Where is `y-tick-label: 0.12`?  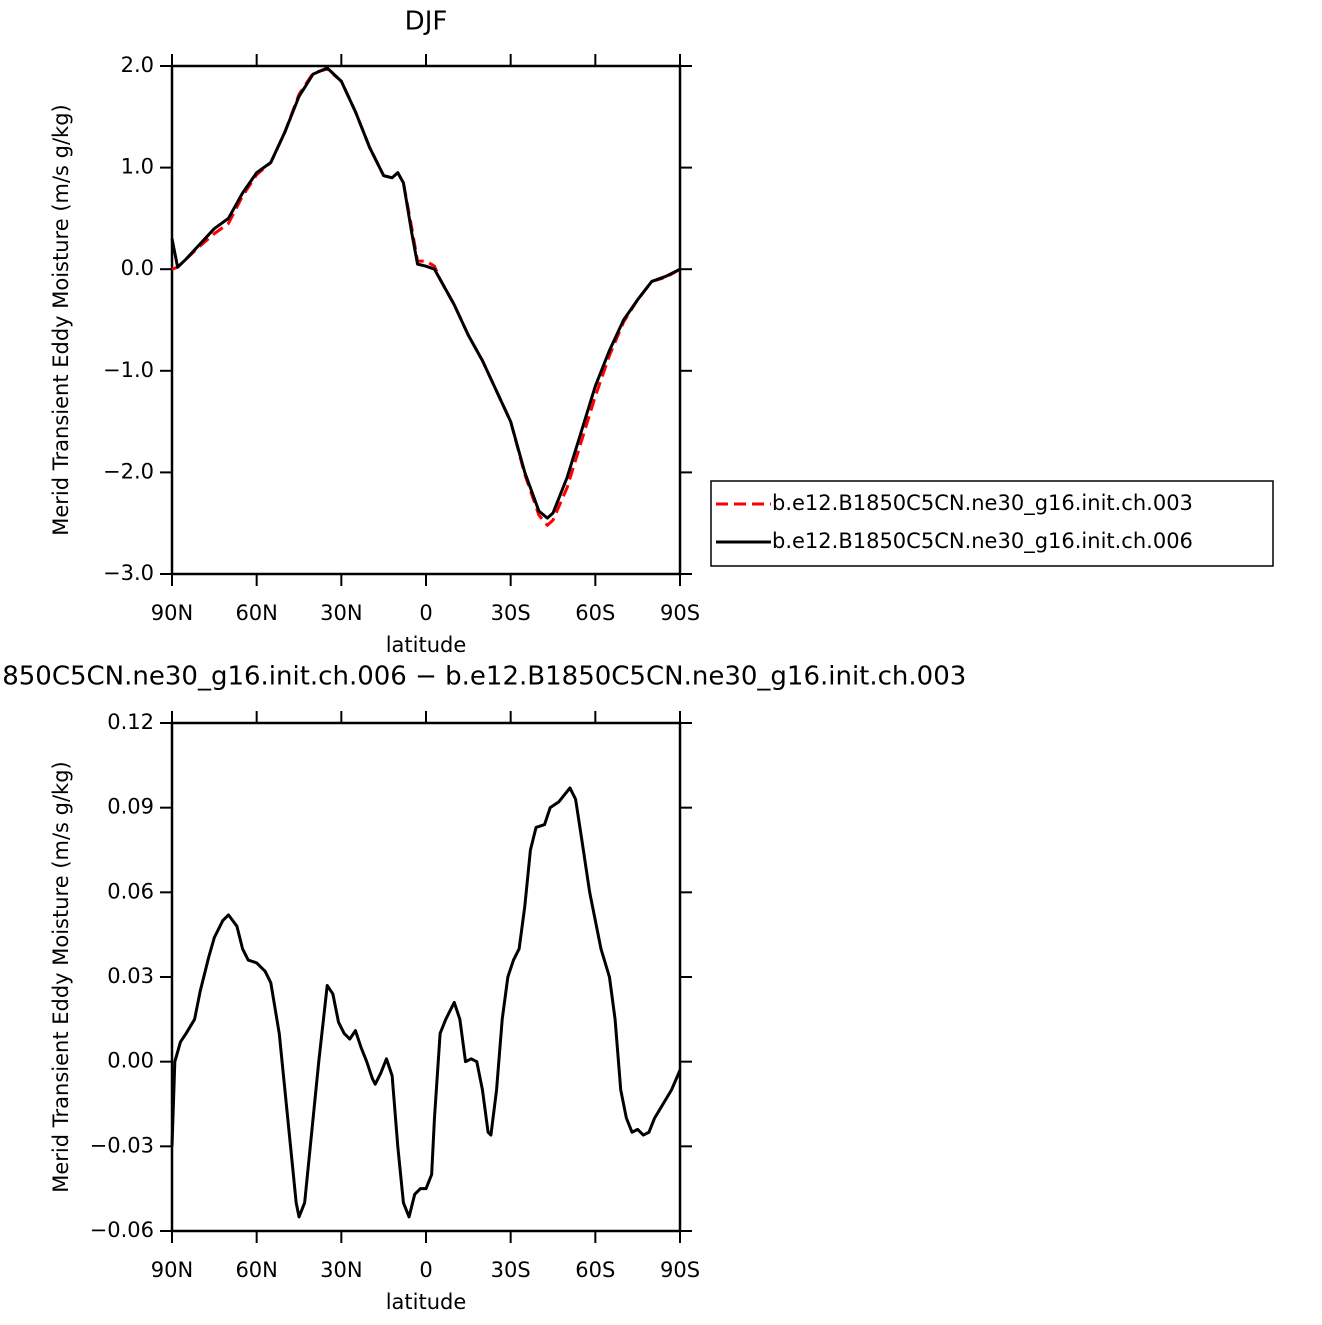
y-tick-label: 0.12 is located at coordinates (130, 722).